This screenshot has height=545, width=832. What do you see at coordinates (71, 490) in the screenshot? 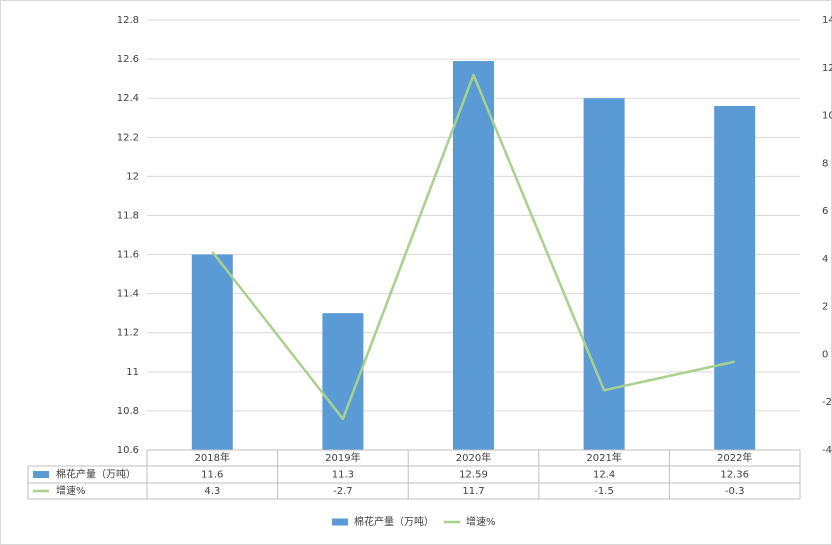
I see `table-series-name: 增速%` at bounding box center [71, 490].